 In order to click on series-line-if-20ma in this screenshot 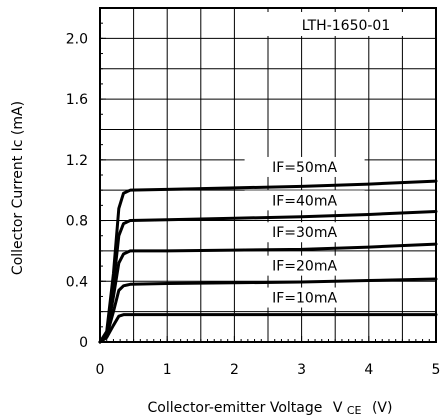, I will do `click(268, 310)`.